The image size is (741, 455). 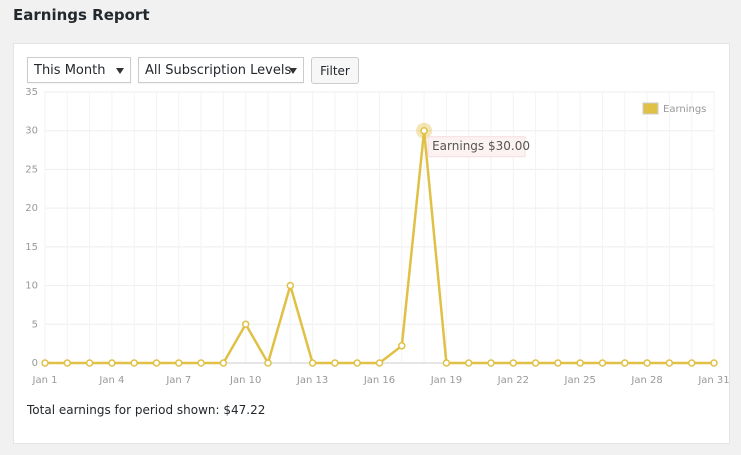 I want to click on tooltip-text: Earnings $30.00, so click(x=481, y=146).